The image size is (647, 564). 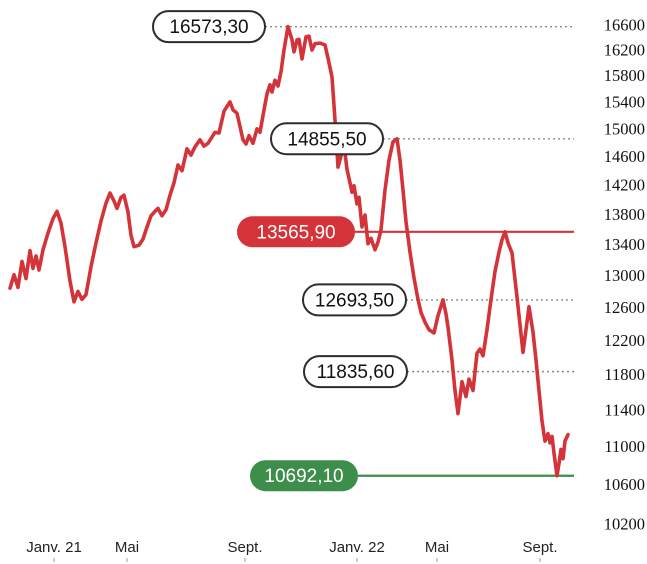 What do you see at coordinates (624, 214) in the screenshot?
I see `y-axis-tick-label: 13800` at bounding box center [624, 214].